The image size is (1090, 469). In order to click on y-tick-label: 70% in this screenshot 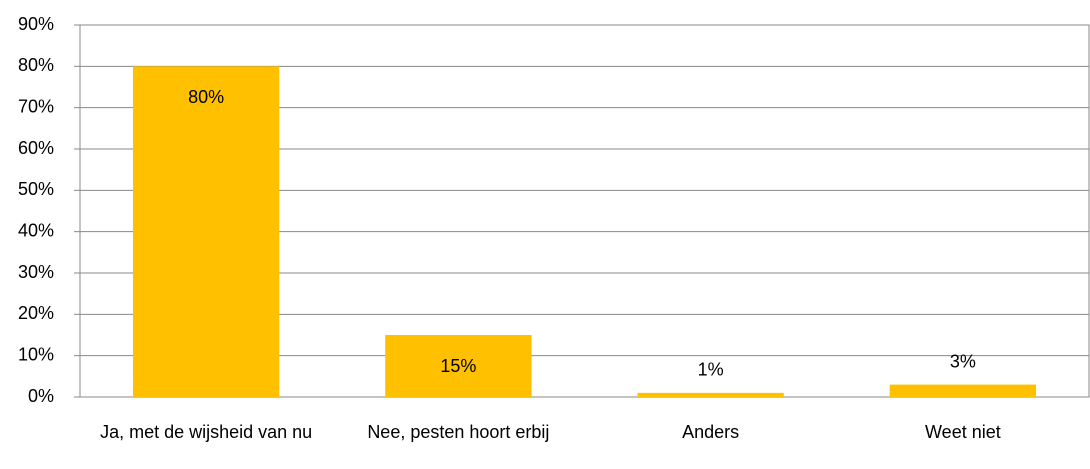, I will do `click(36, 106)`.